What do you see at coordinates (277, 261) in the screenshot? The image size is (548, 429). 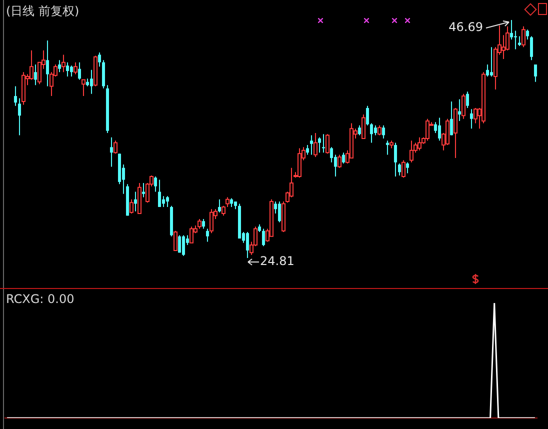 I see `annotation: 24.81` at bounding box center [277, 261].